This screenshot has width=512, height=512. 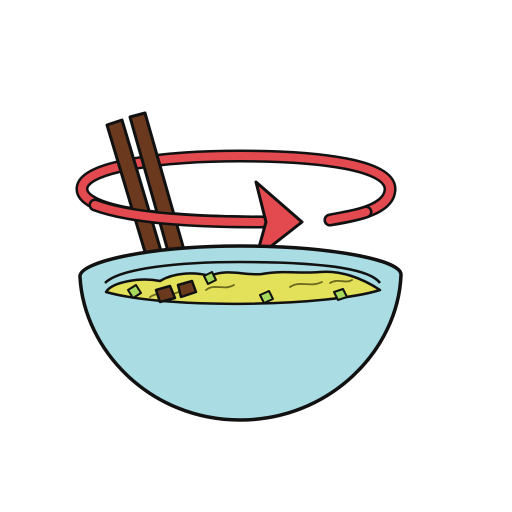 What do you see at coordinates (176, 291) in the screenshot?
I see `chopstick-tips` at bounding box center [176, 291].